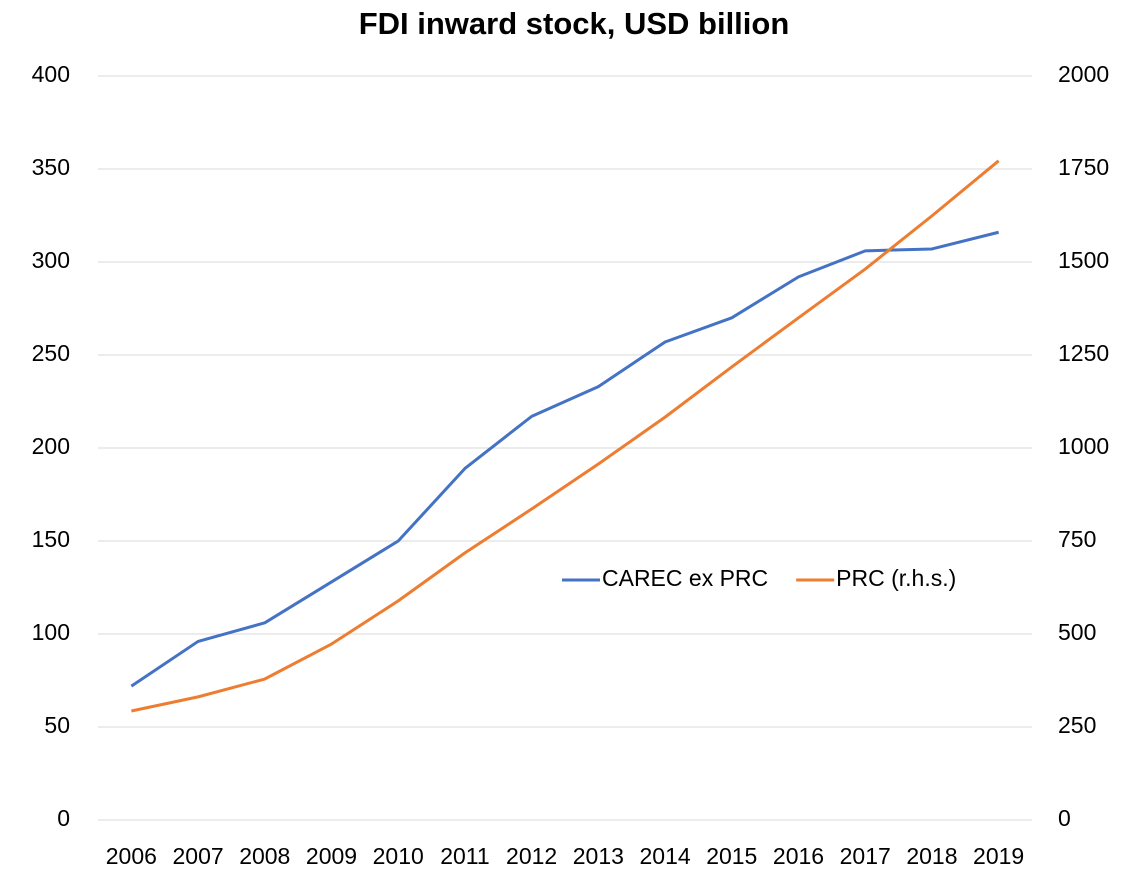 This screenshot has height=875, width=1148. Describe the element at coordinates (1083, 353) in the screenshot. I see `y2-tick-label: 1250` at that location.